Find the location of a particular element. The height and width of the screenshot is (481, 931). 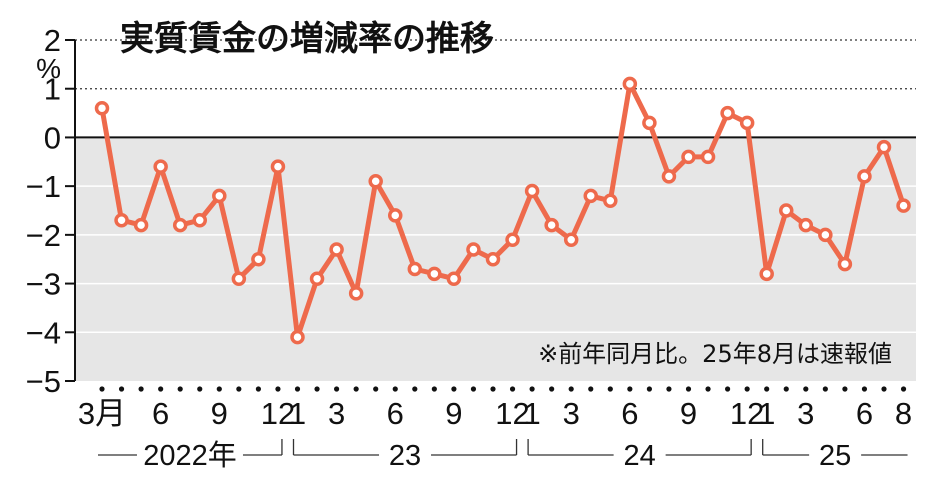

year-label: 25 is located at coordinates (835, 456).